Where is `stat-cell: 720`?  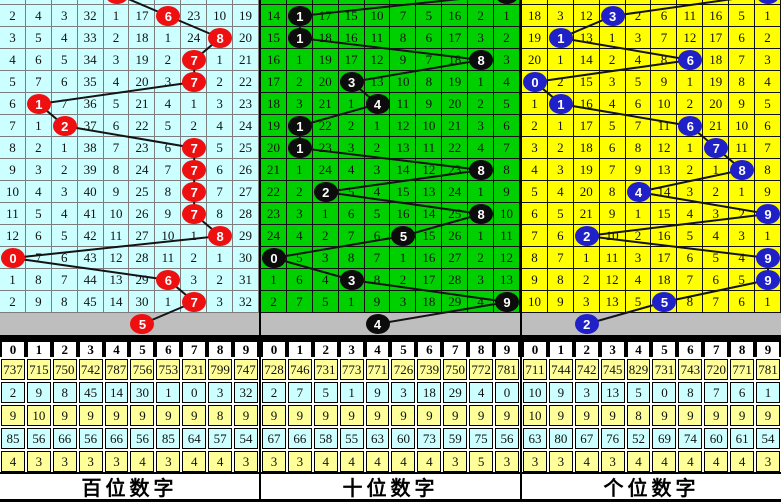
stat-cell: 720 is located at coordinates (716, 369).